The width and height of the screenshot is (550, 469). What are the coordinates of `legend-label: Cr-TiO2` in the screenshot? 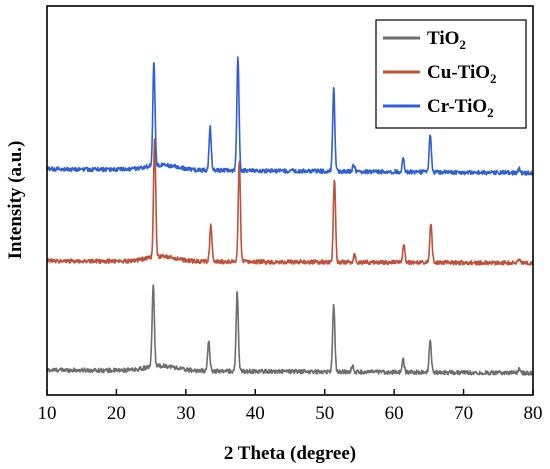 It's located at (460, 108).